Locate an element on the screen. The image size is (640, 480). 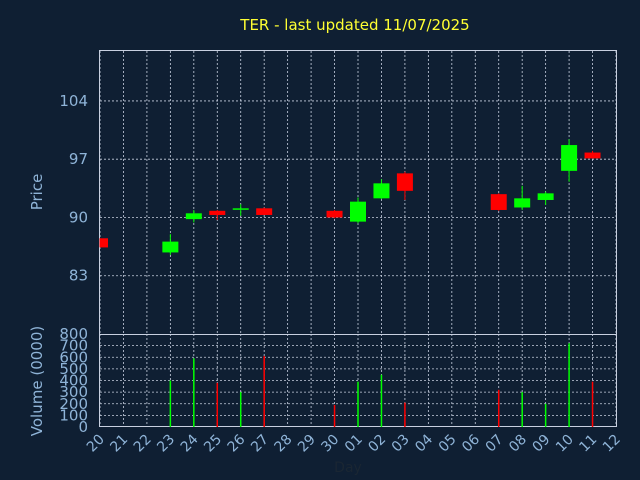
x-tick-label: 24 is located at coordinates (190, 443).